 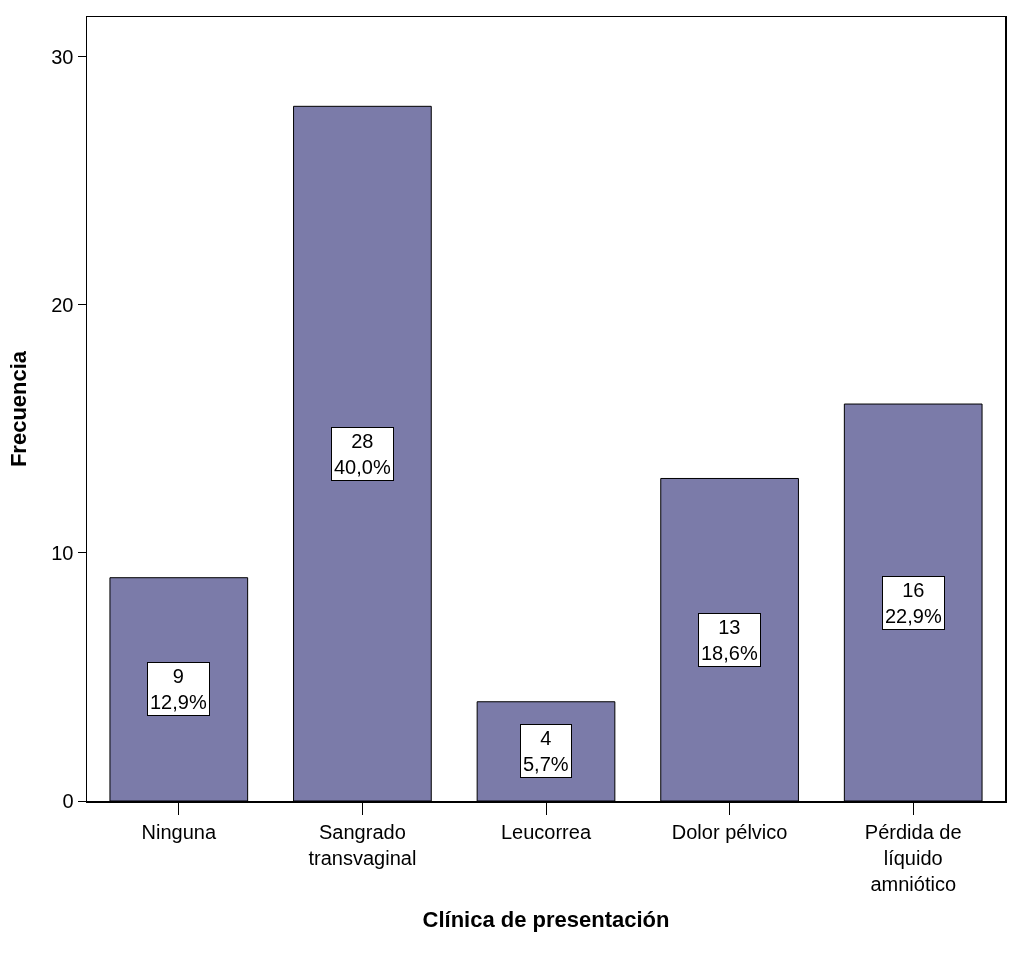 I want to click on x-axis-title: Clínica de presentación, so click(x=546, y=920).